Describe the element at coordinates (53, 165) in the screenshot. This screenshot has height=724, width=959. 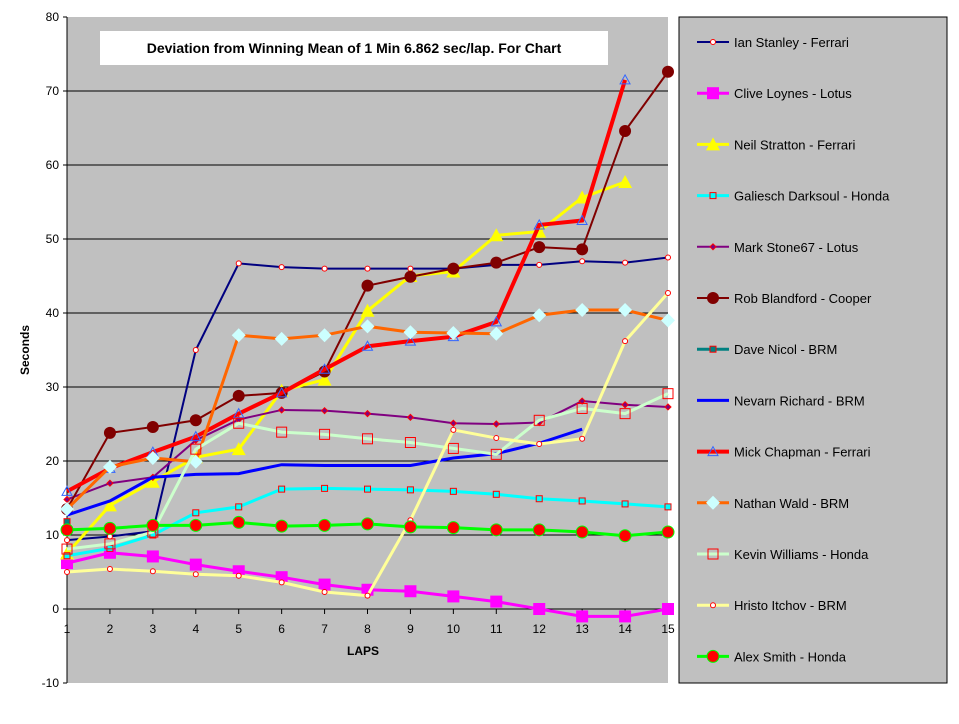
I see `y-tick-label: 60` at that location.